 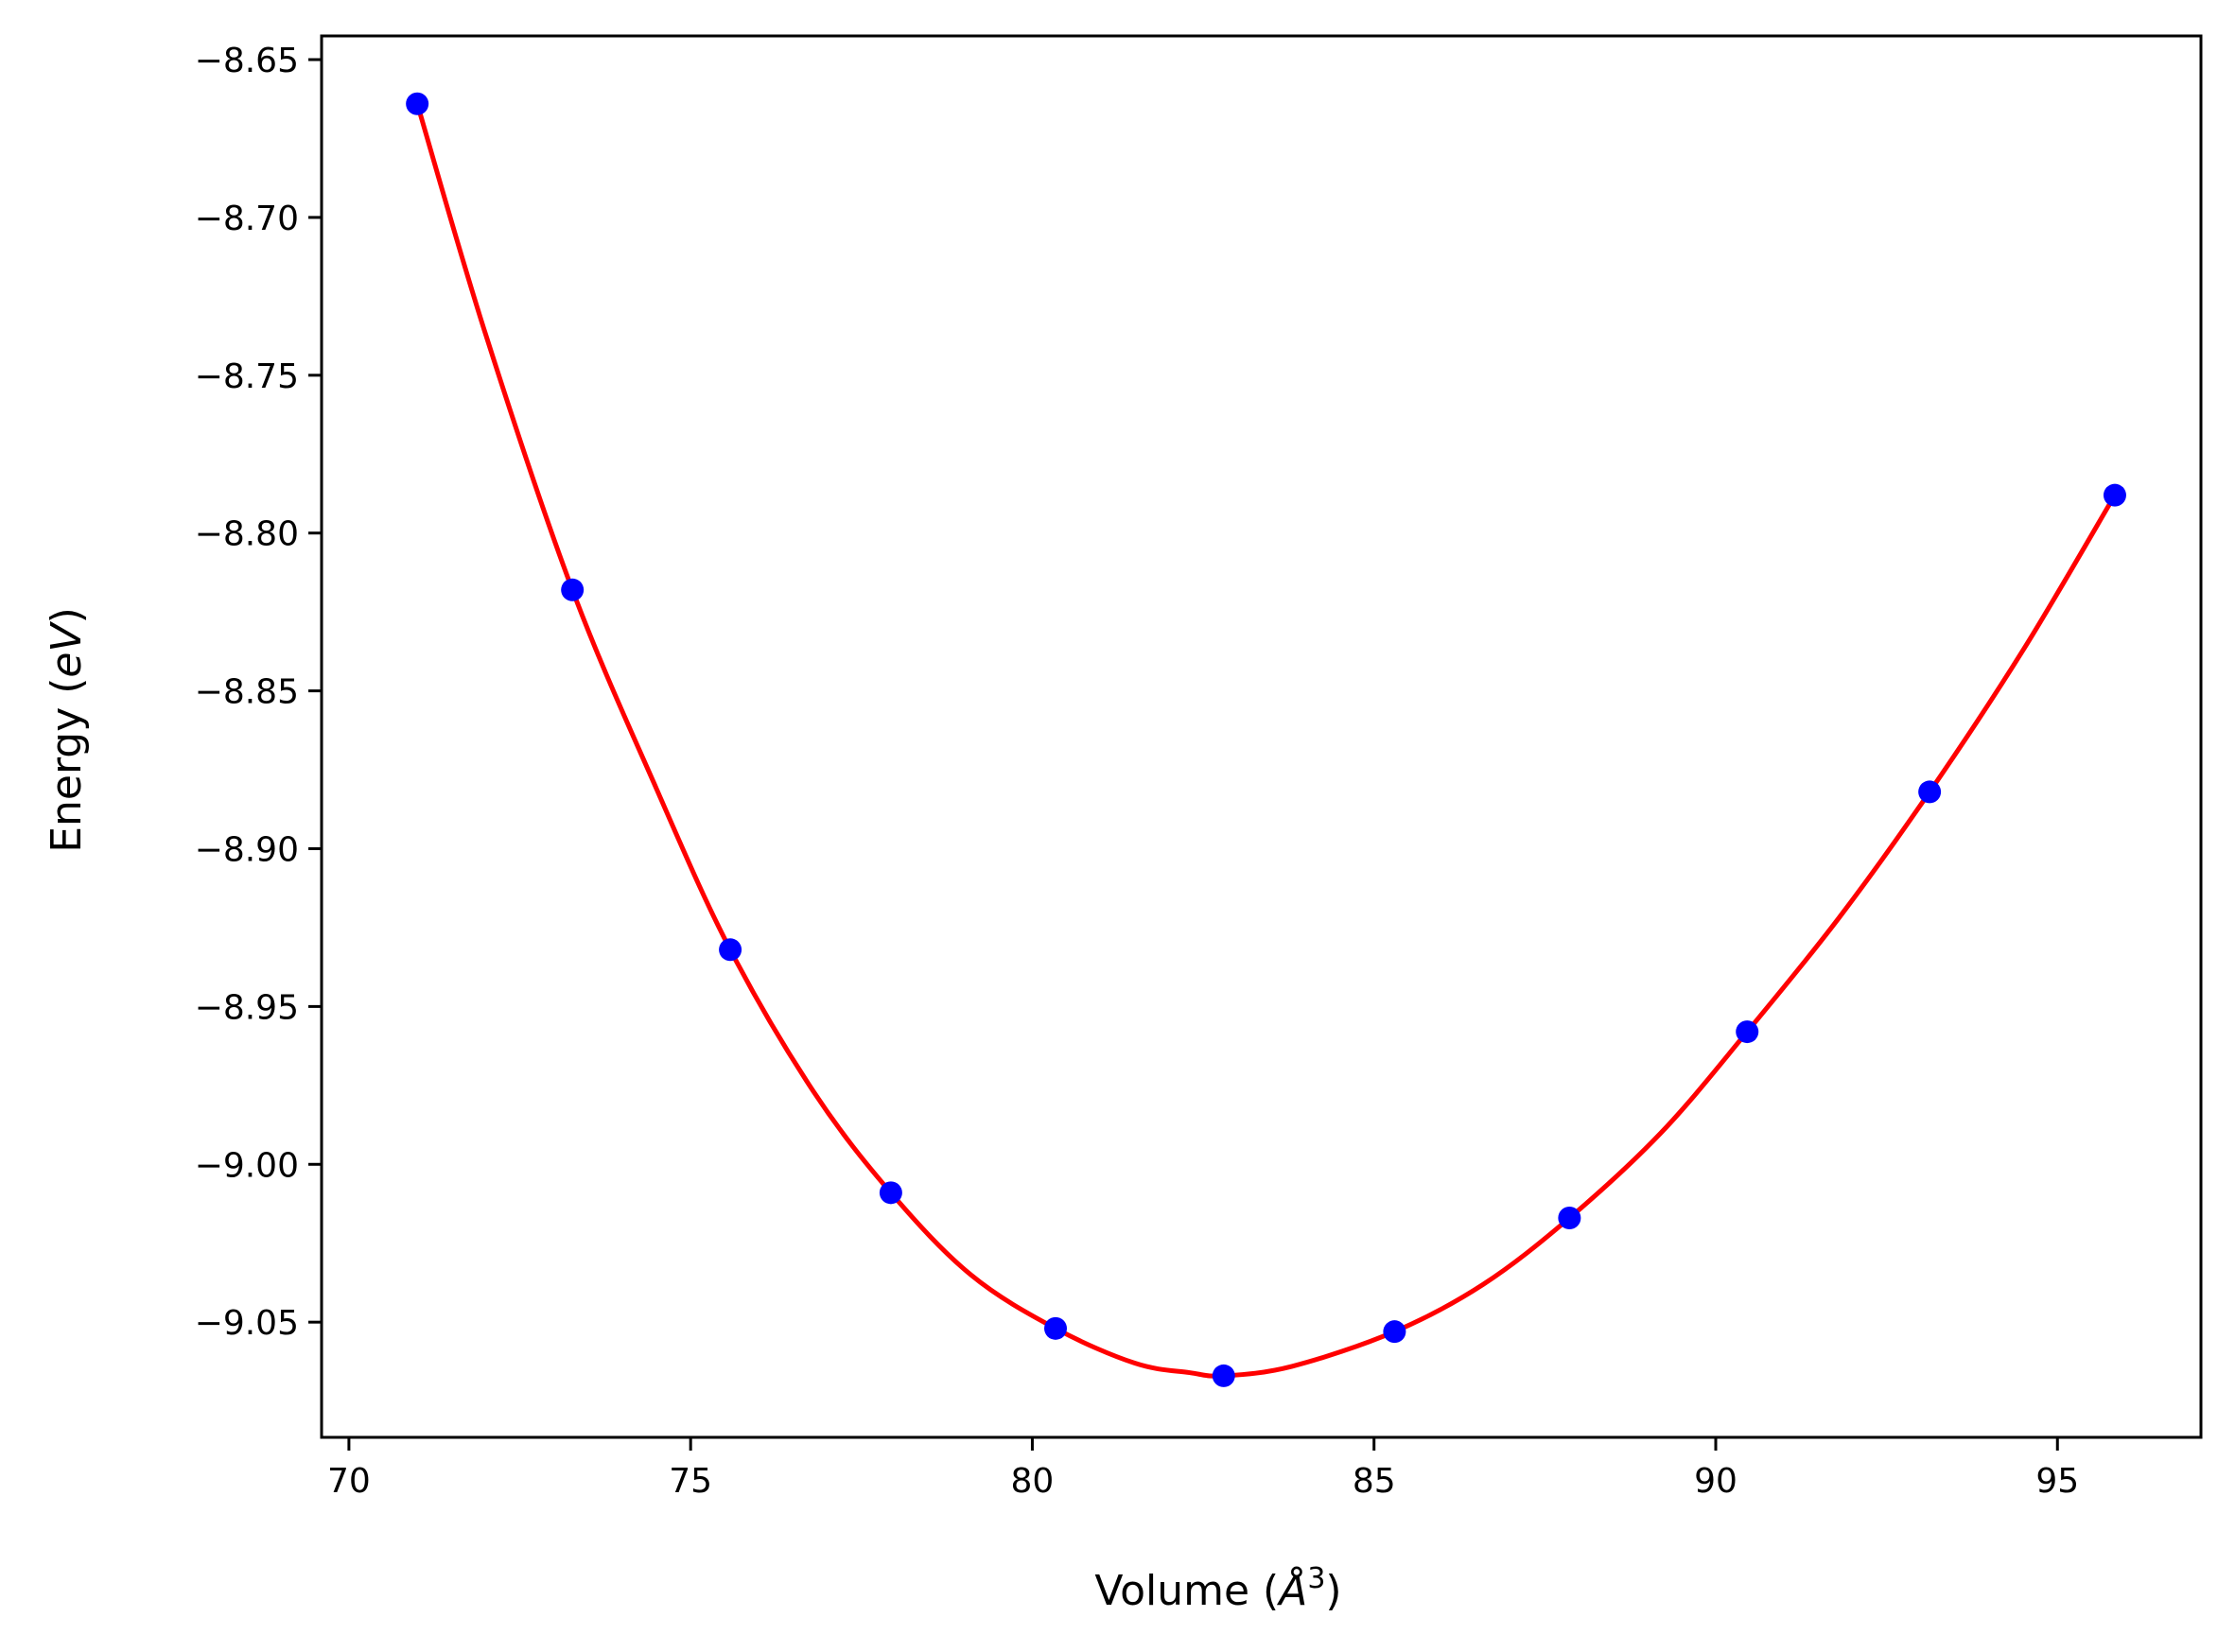 I want to click on x-tick-label: 90, so click(x=1715, y=1482).